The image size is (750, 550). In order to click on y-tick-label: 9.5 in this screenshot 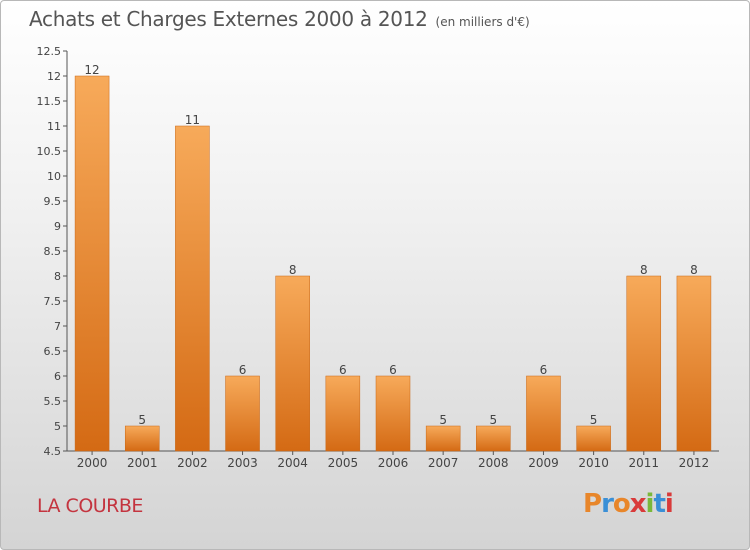, I will do `click(53, 201)`.